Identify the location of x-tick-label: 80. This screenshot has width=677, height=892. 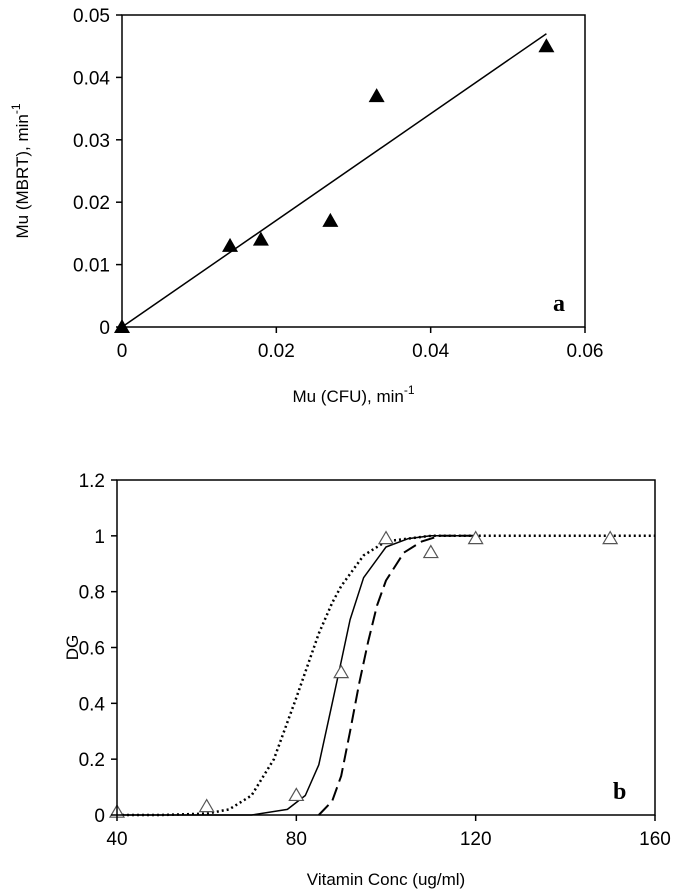
(296, 839).